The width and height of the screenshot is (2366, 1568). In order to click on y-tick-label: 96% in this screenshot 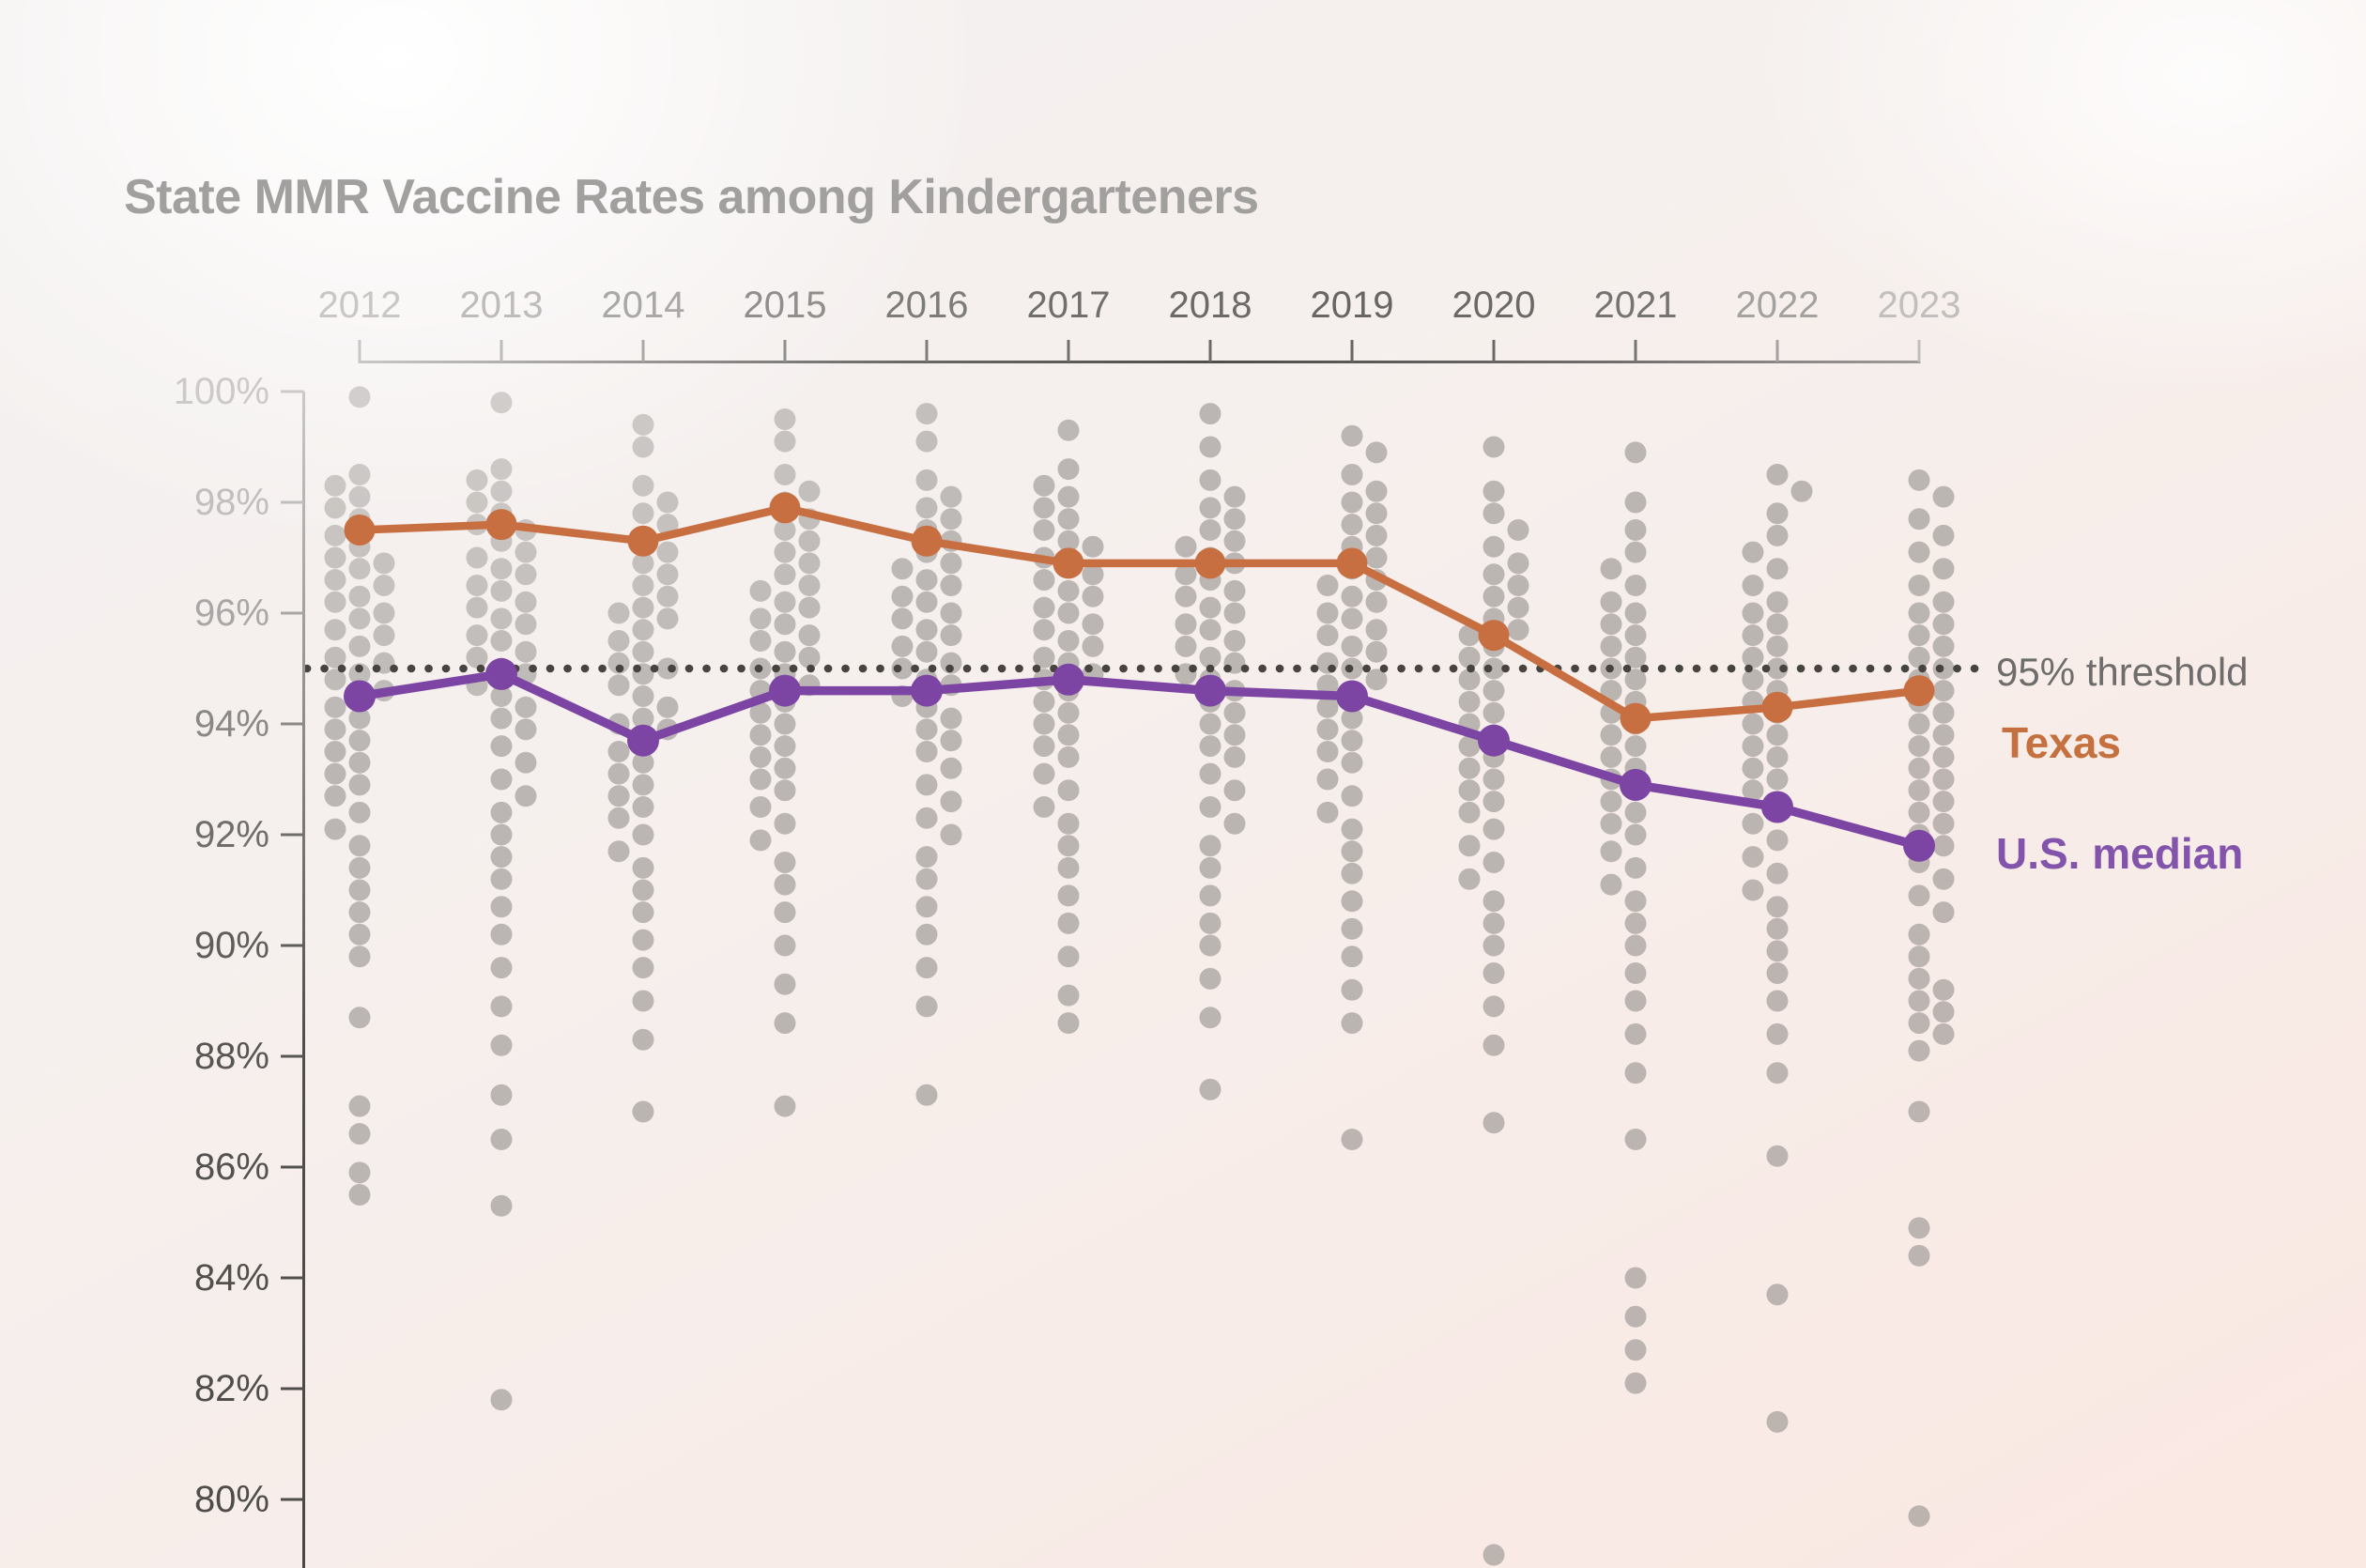, I will do `click(232, 613)`.